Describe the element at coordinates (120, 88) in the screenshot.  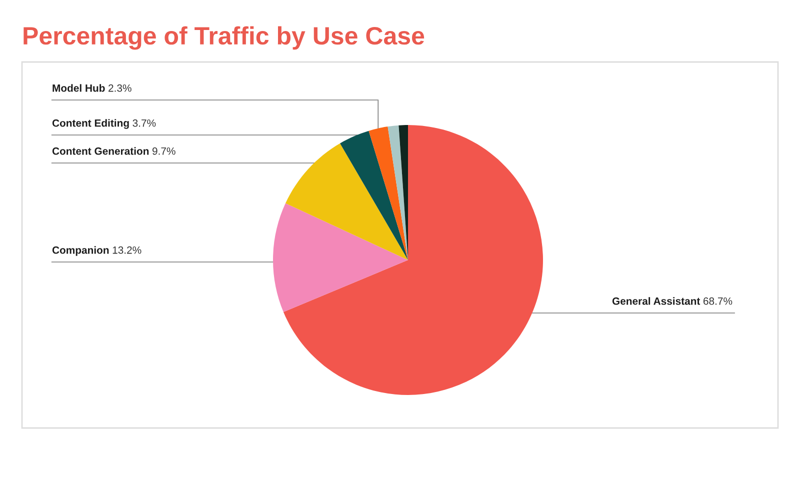
I see `data-label: 2.3%` at that location.